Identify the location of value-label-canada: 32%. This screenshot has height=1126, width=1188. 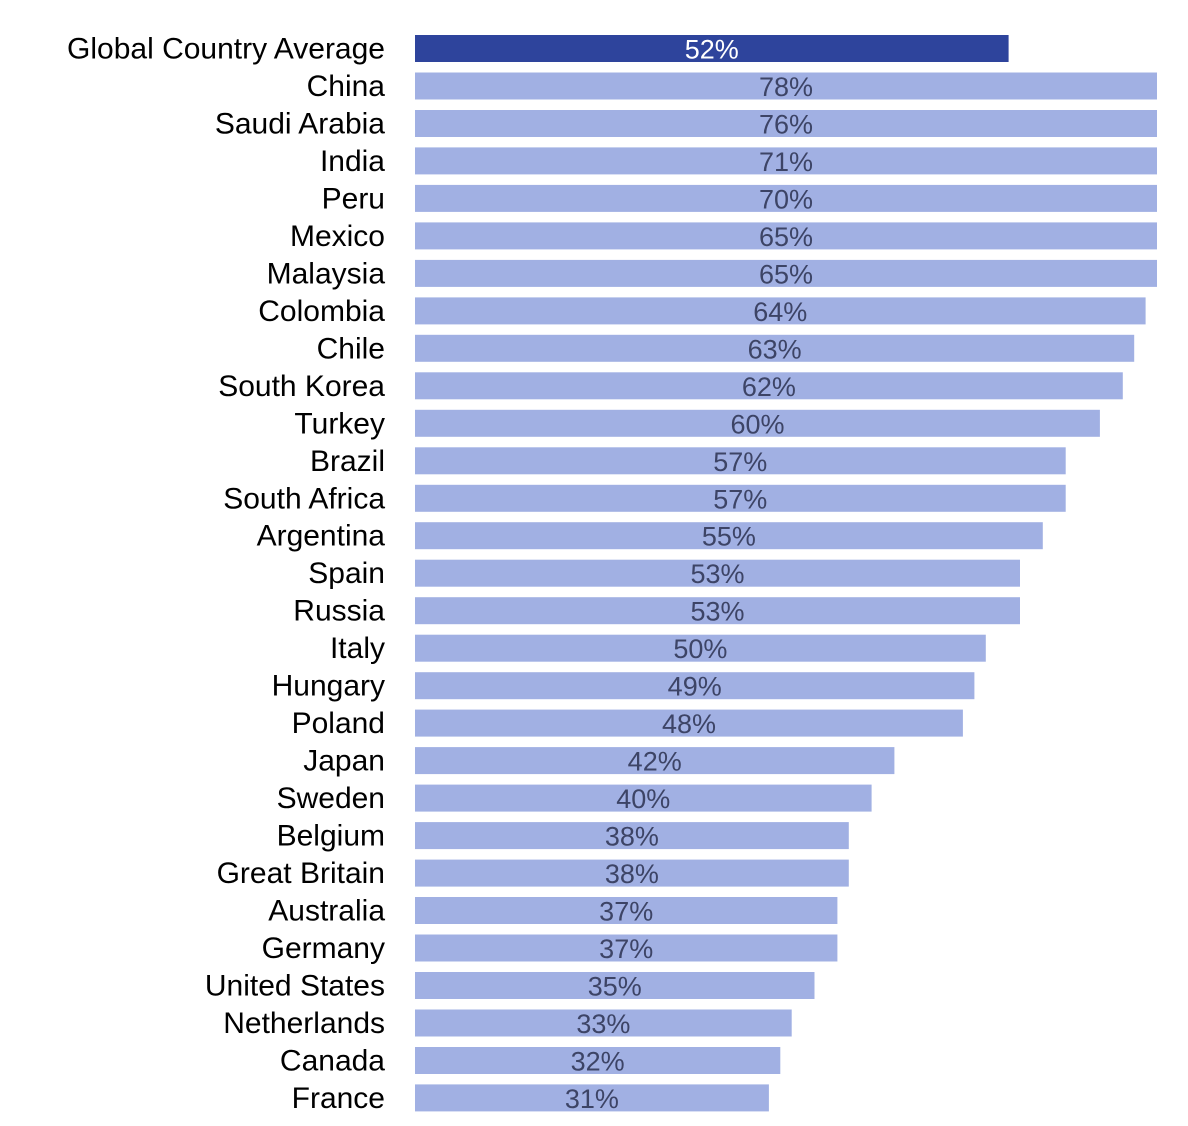
(598, 1062).